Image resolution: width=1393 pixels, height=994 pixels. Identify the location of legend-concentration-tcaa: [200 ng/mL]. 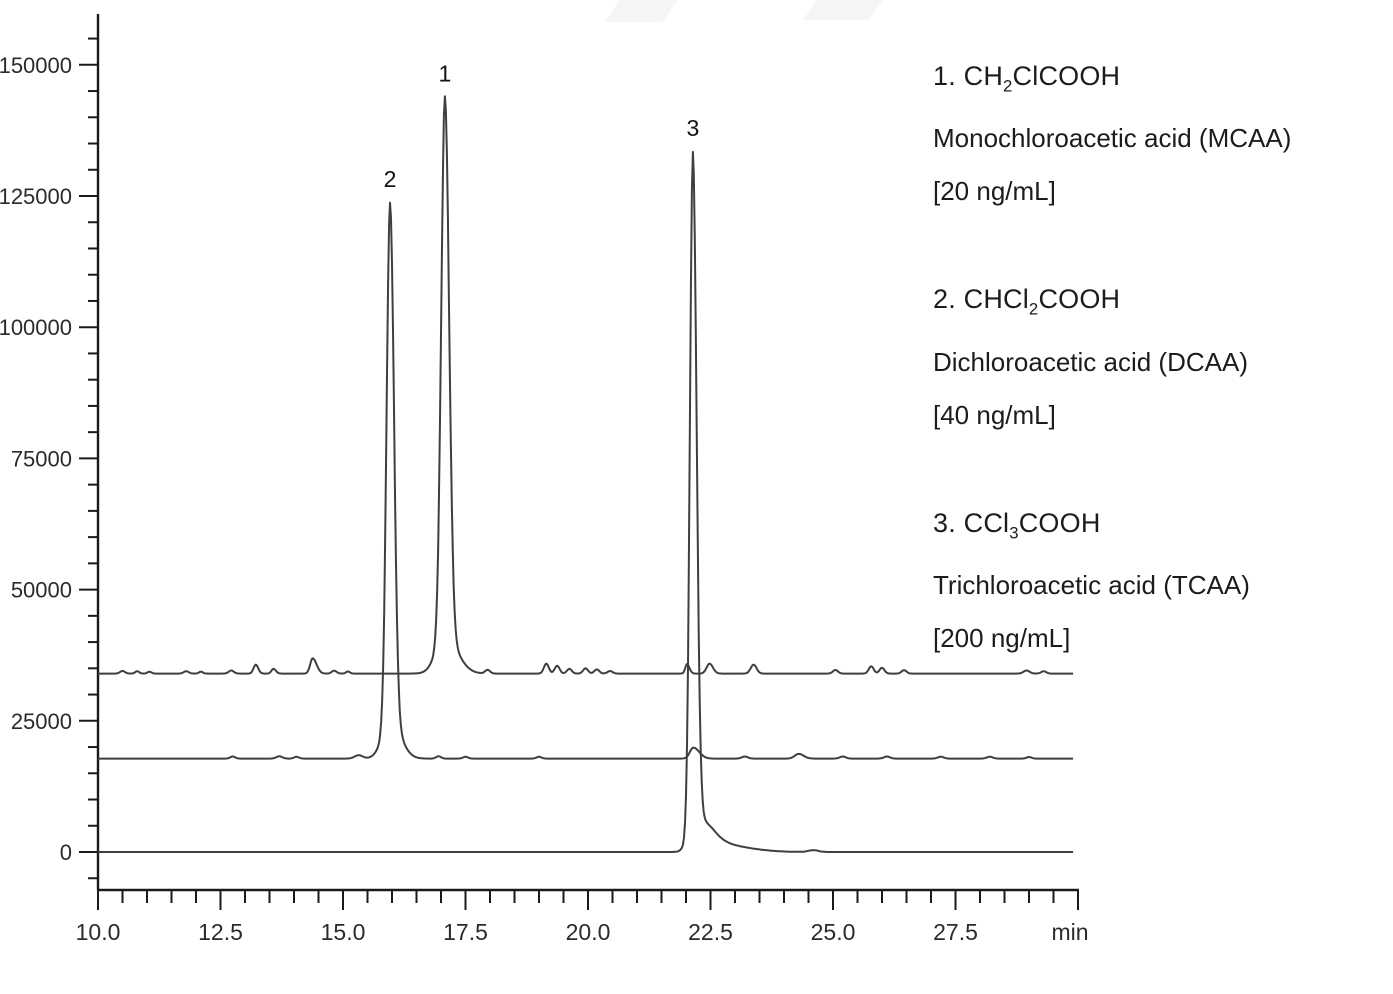
(1002, 638).